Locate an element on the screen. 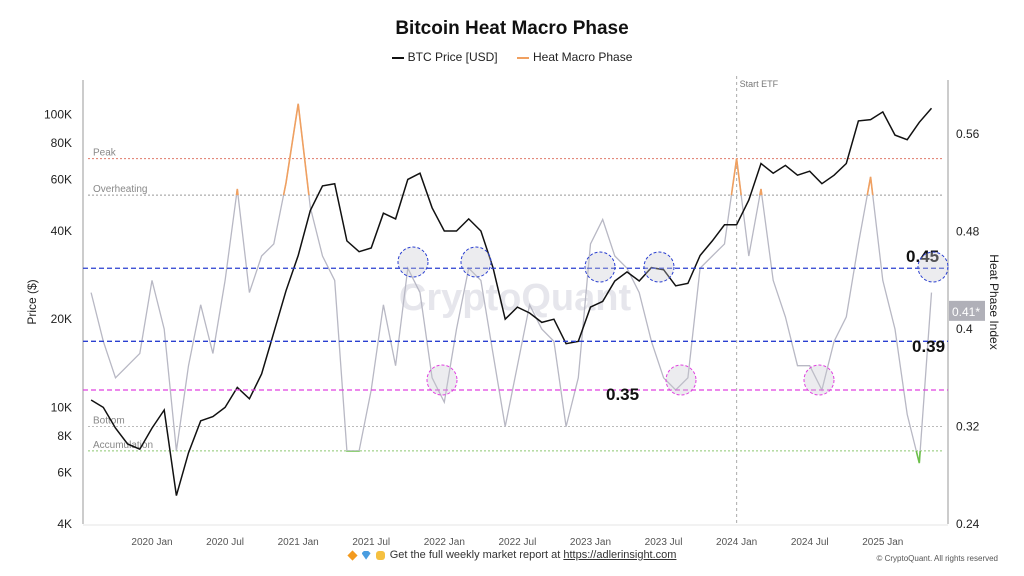 The image size is (1024, 576). reference-line-label: Overheating is located at coordinates (120, 189).